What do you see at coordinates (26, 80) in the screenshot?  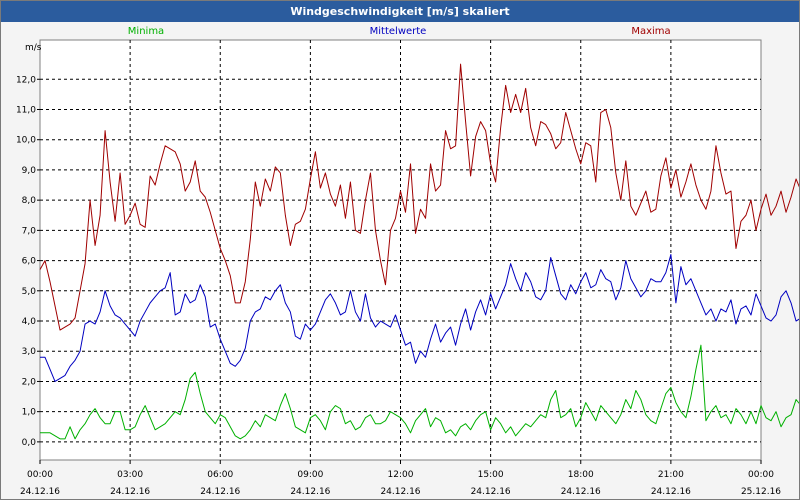 I see `y-tick-label: 12,0` at bounding box center [26, 80].